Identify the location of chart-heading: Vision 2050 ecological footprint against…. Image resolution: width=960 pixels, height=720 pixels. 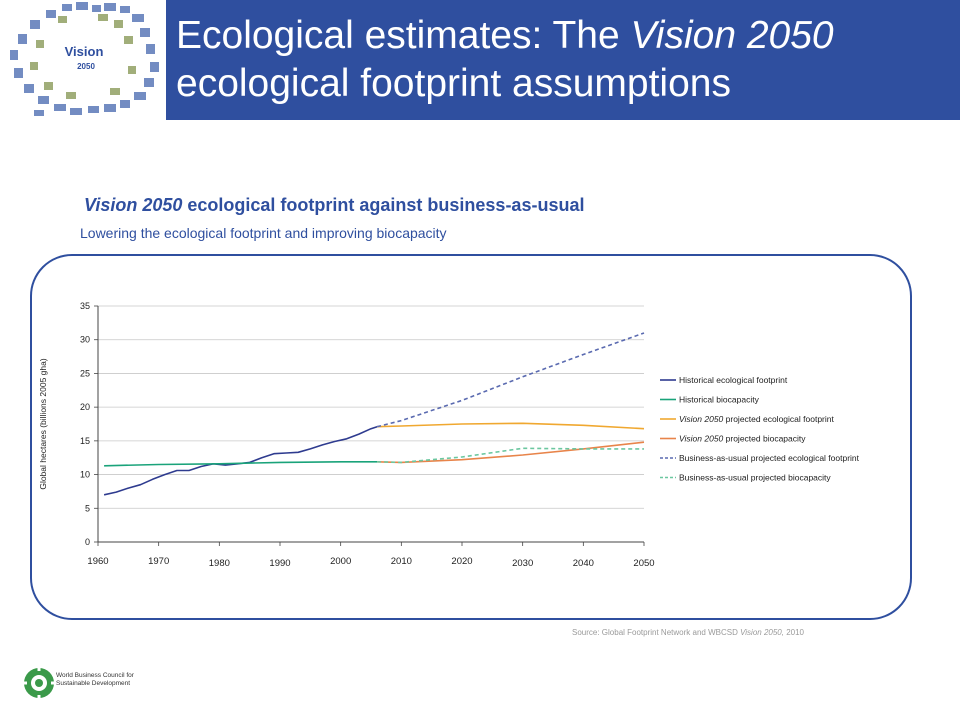
(334, 205).